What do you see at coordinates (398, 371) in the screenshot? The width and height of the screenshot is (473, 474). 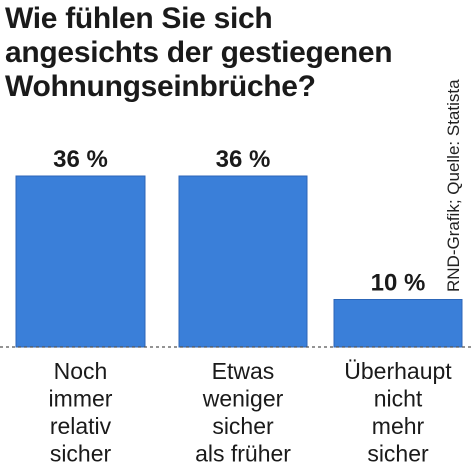 I see `category-label-3-line-1: Überhaupt` at bounding box center [398, 371].